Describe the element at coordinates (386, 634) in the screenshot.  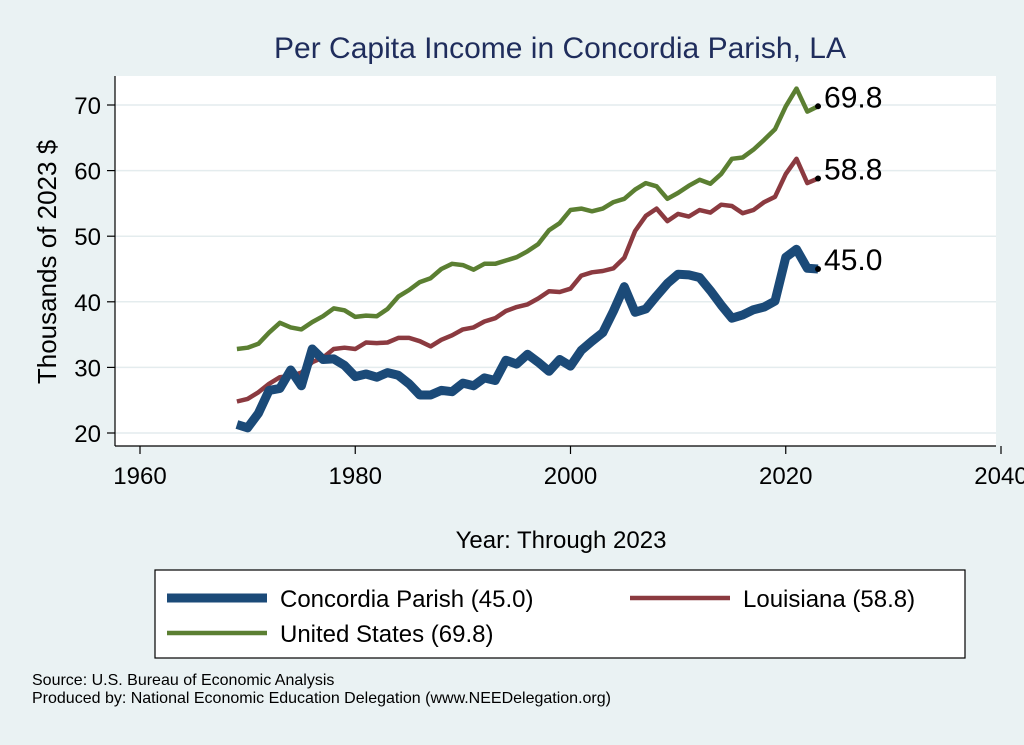
I see `legend-label: United States (69.8)` at that location.